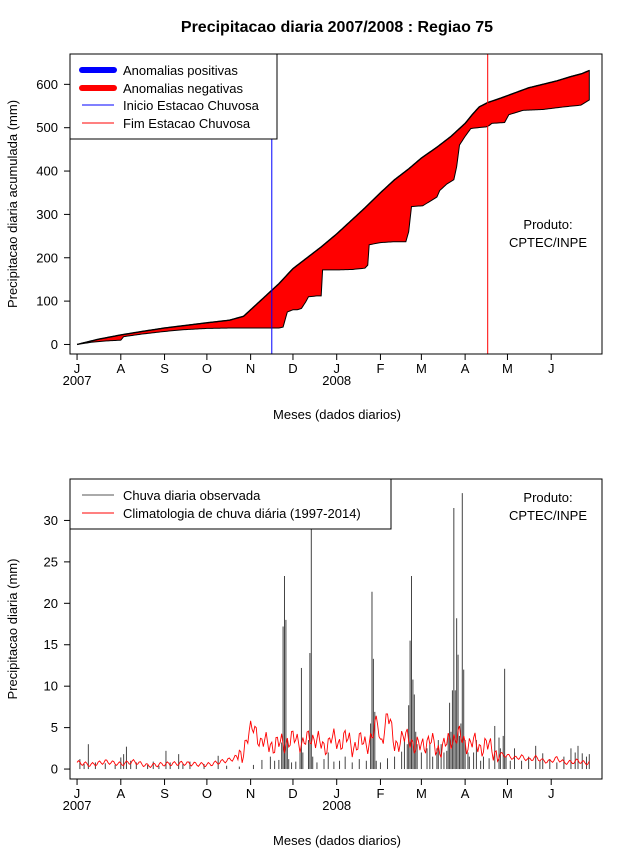  Describe the element at coordinates (12, 204) in the screenshot. I see `cumulative-y-label: Precipitacao diaria acumulada (mm)` at that location.